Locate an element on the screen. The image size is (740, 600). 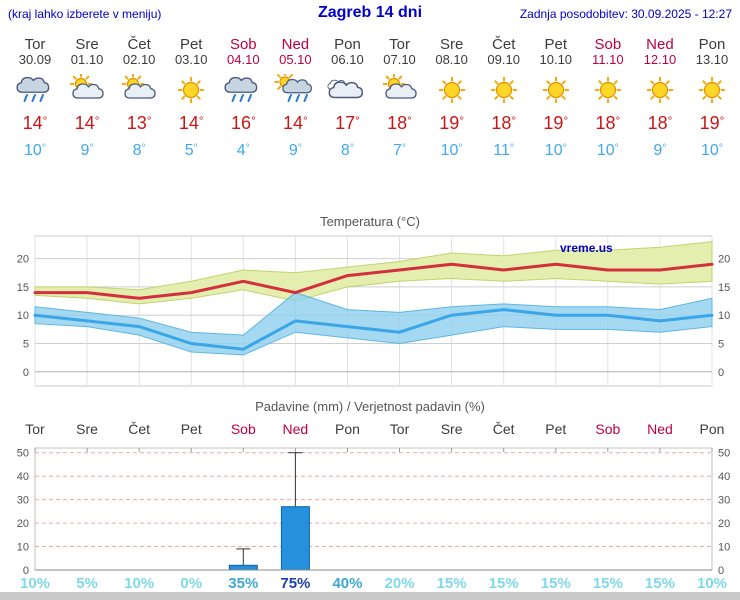
day-name: Sre is located at coordinates (451, 44).